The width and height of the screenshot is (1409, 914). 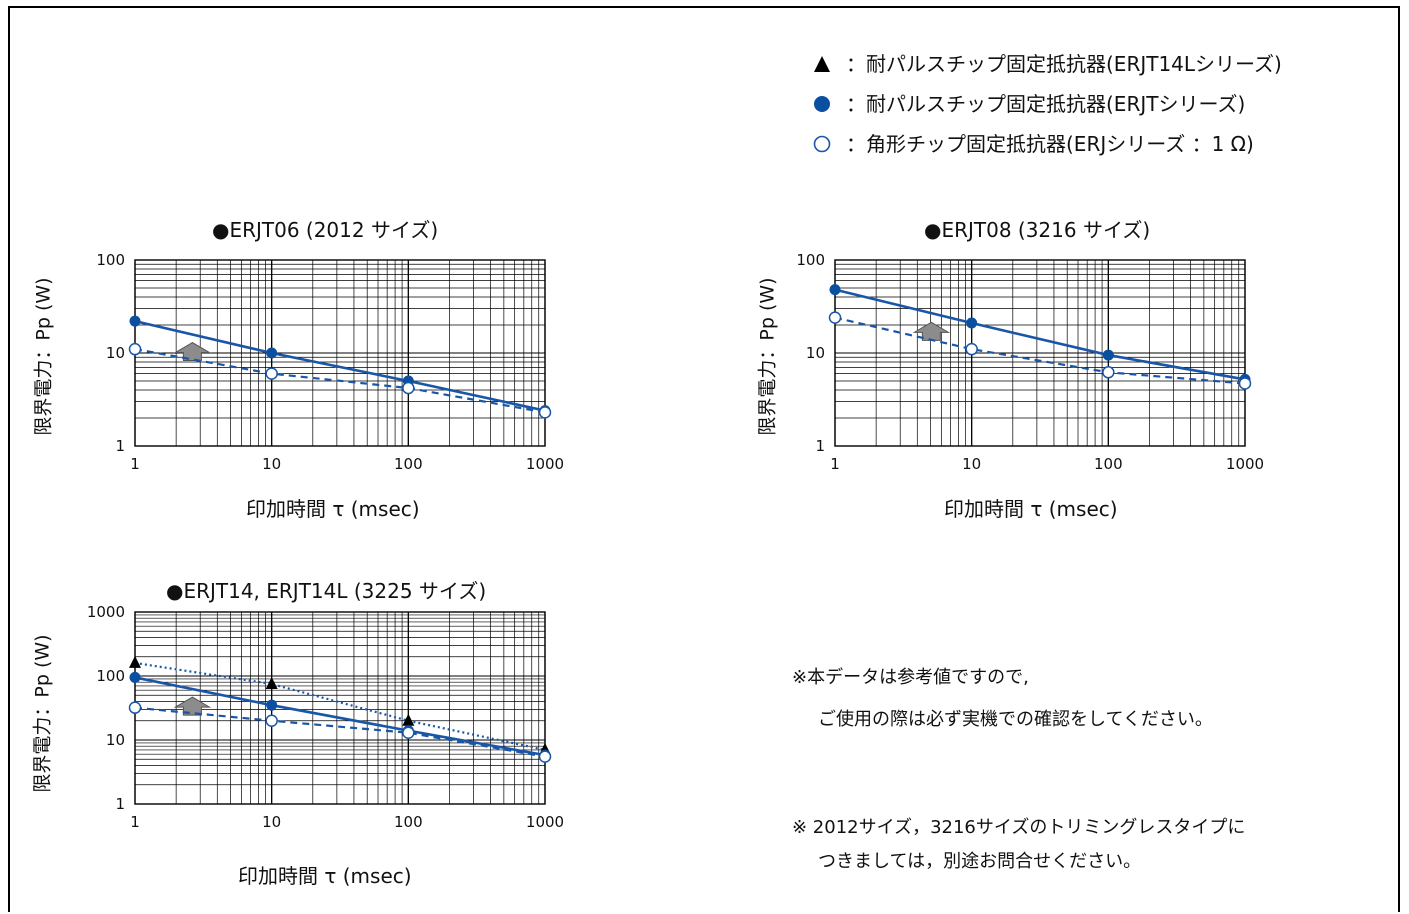 I want to click on chart2-plot: 1 10 100 1000 1 10 100, so click(x=1030, y=362).